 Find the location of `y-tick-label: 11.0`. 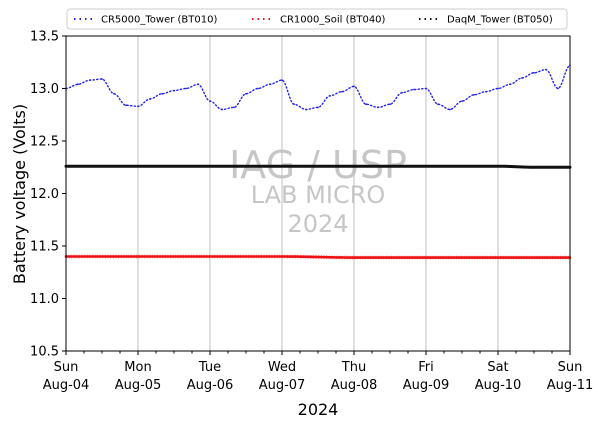

y-tick-label: 11.0 is located at coordinates (44, 299).